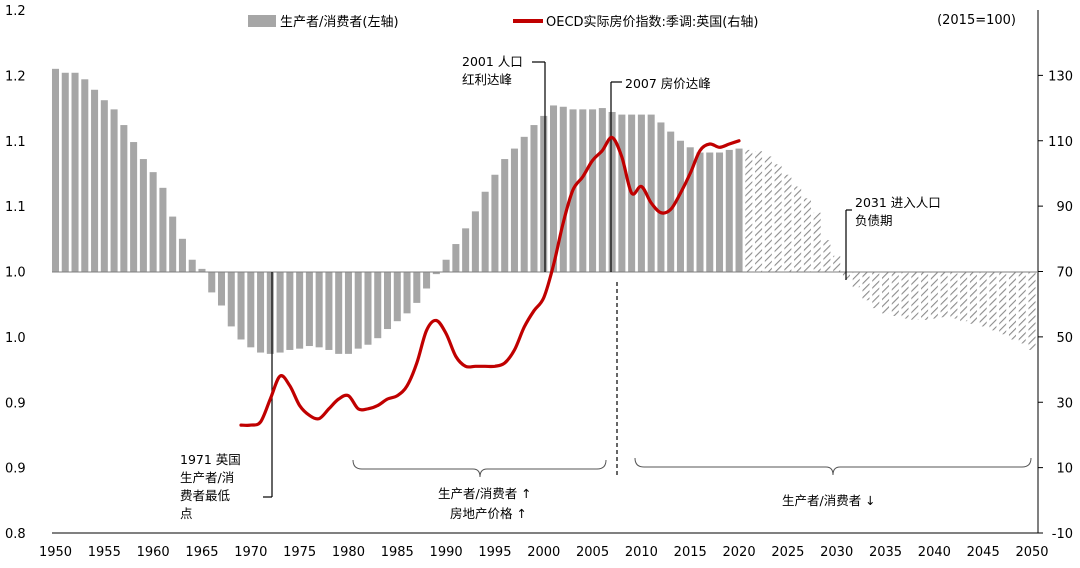  I want to click on x-tick-label: 1990, so click(446, 552).